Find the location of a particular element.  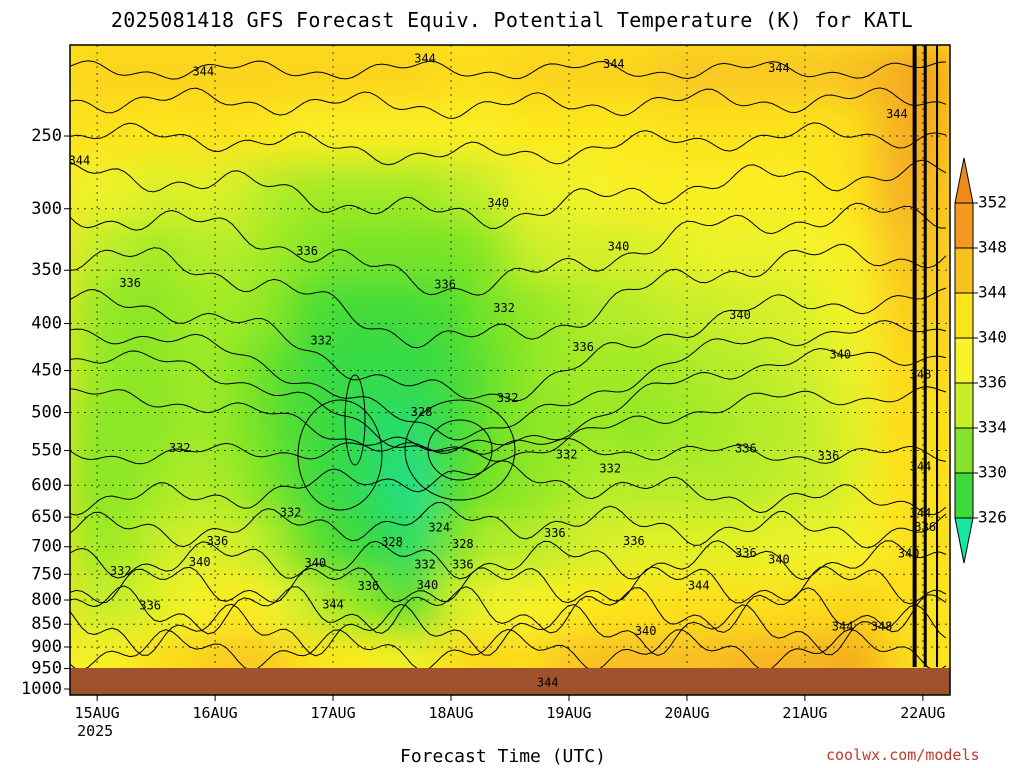

colorbar-label: 340 is located at coordinates (992, 337).